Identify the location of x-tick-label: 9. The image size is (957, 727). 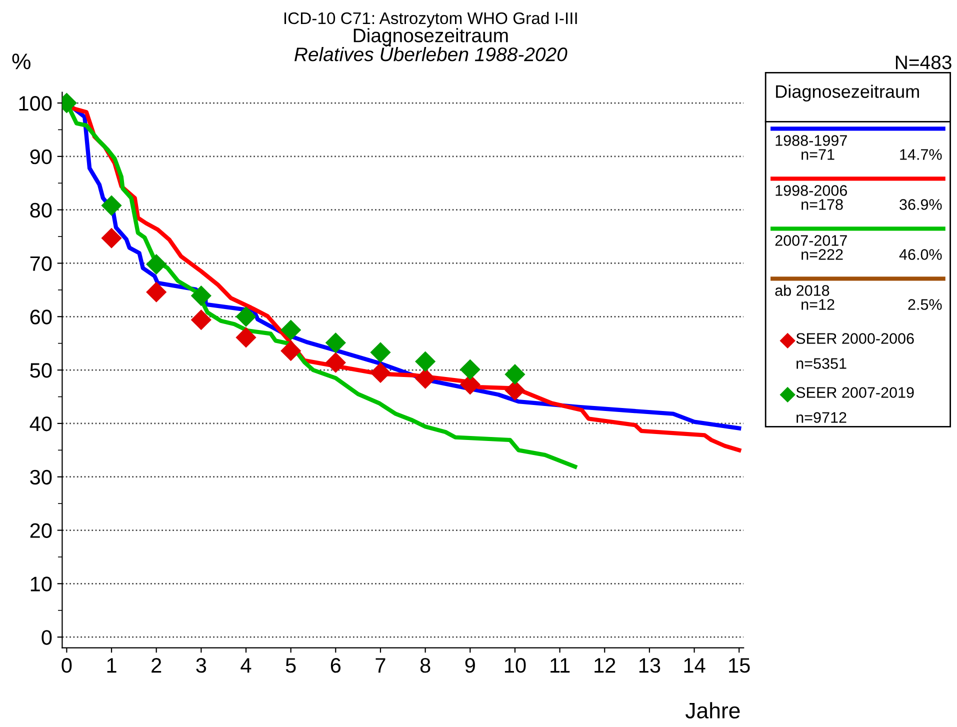
(470, 665).